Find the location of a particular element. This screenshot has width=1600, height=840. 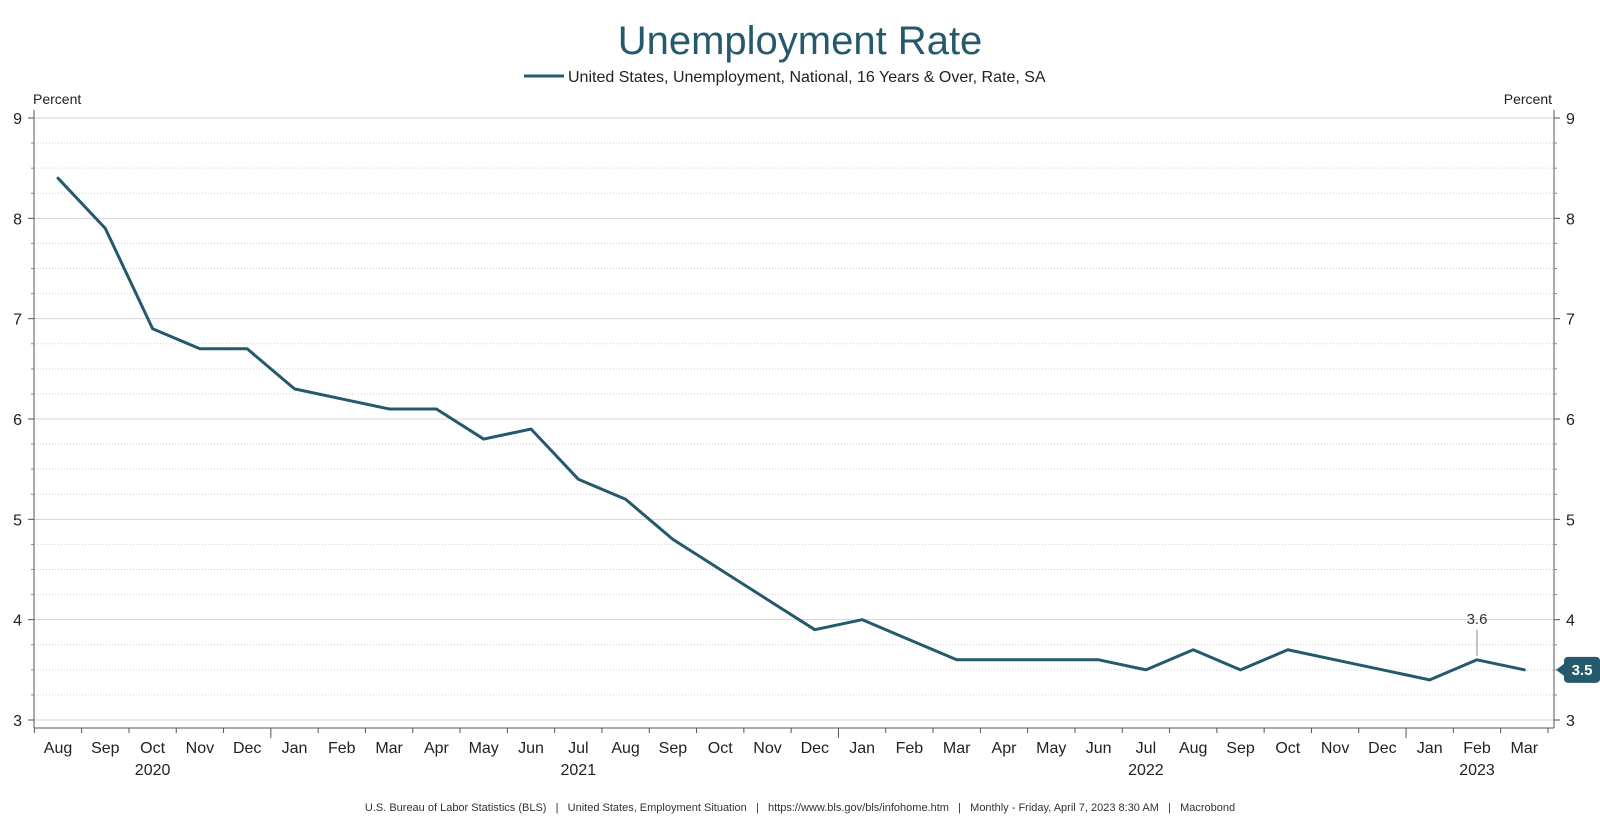

y-tick-label-right: 8 is located at coordinates (1570, 219).